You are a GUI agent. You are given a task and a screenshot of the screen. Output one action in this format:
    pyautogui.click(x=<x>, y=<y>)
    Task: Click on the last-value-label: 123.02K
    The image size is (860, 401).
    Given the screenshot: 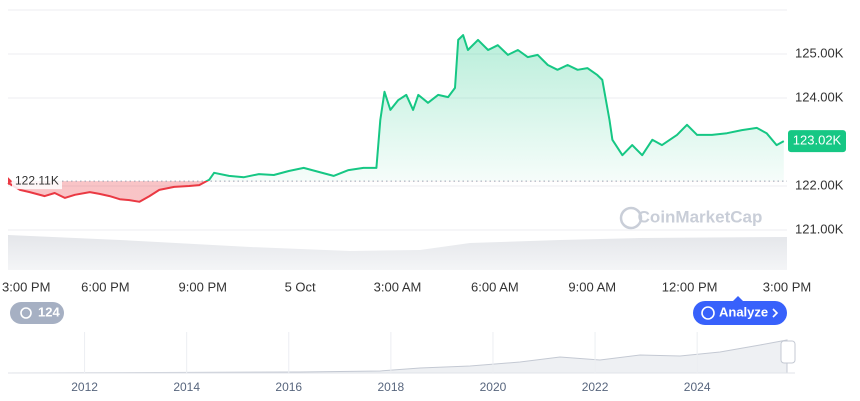 What is the action you would take?
    pyautogui.click(x=817, y=140)
    